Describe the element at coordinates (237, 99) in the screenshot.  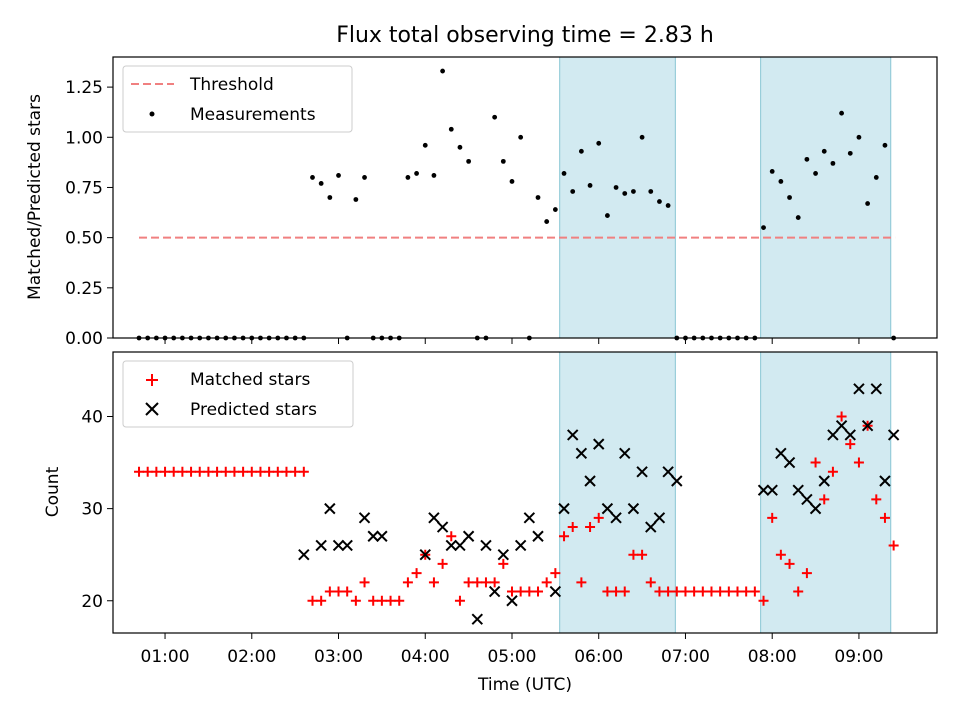
I see `legend-ratio: Threshold Measurements` at that location.